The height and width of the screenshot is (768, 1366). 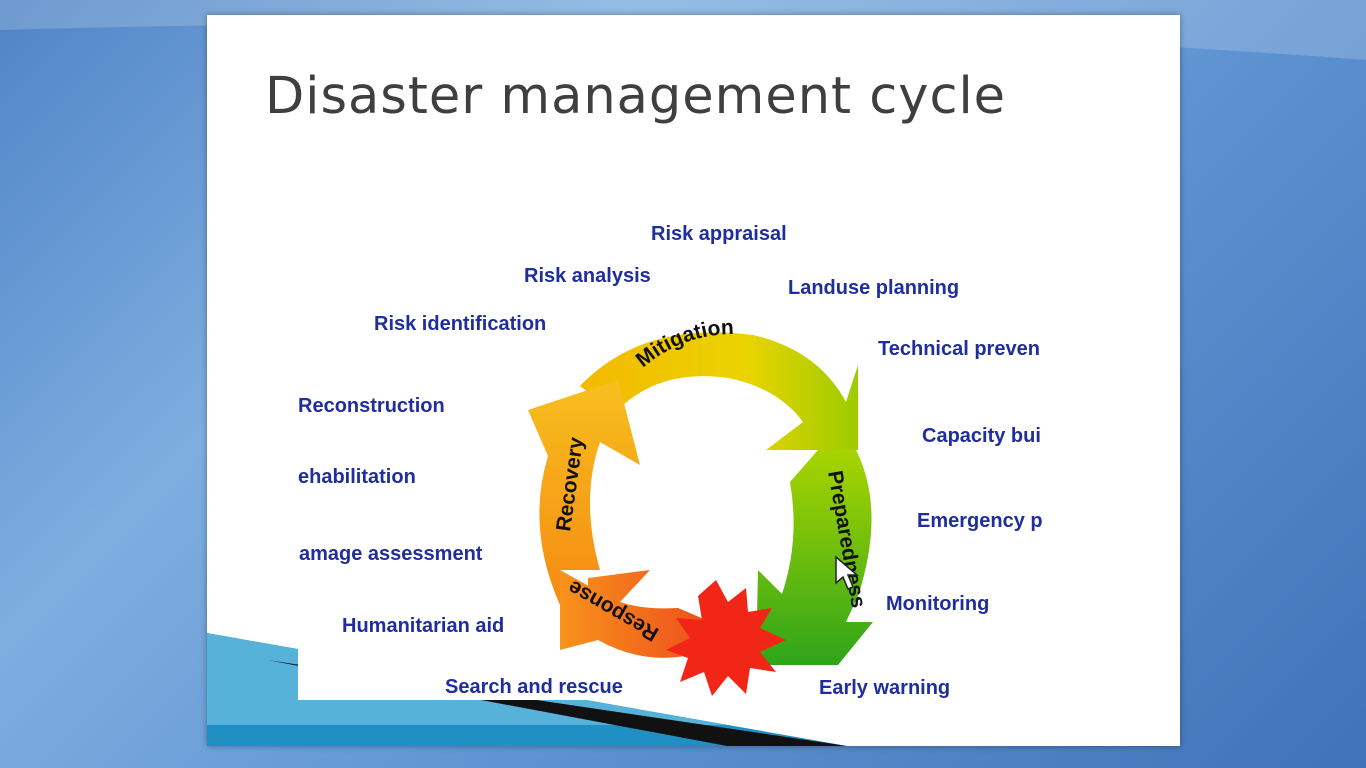 What do you see at coordinates (814, 557) in the screenshot?
I see `preparedness-arrow` at bounding box center [814, 557].